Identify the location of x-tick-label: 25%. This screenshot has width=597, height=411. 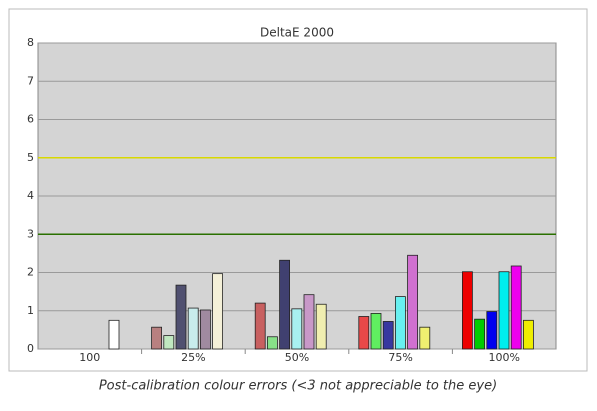
(193, 357).